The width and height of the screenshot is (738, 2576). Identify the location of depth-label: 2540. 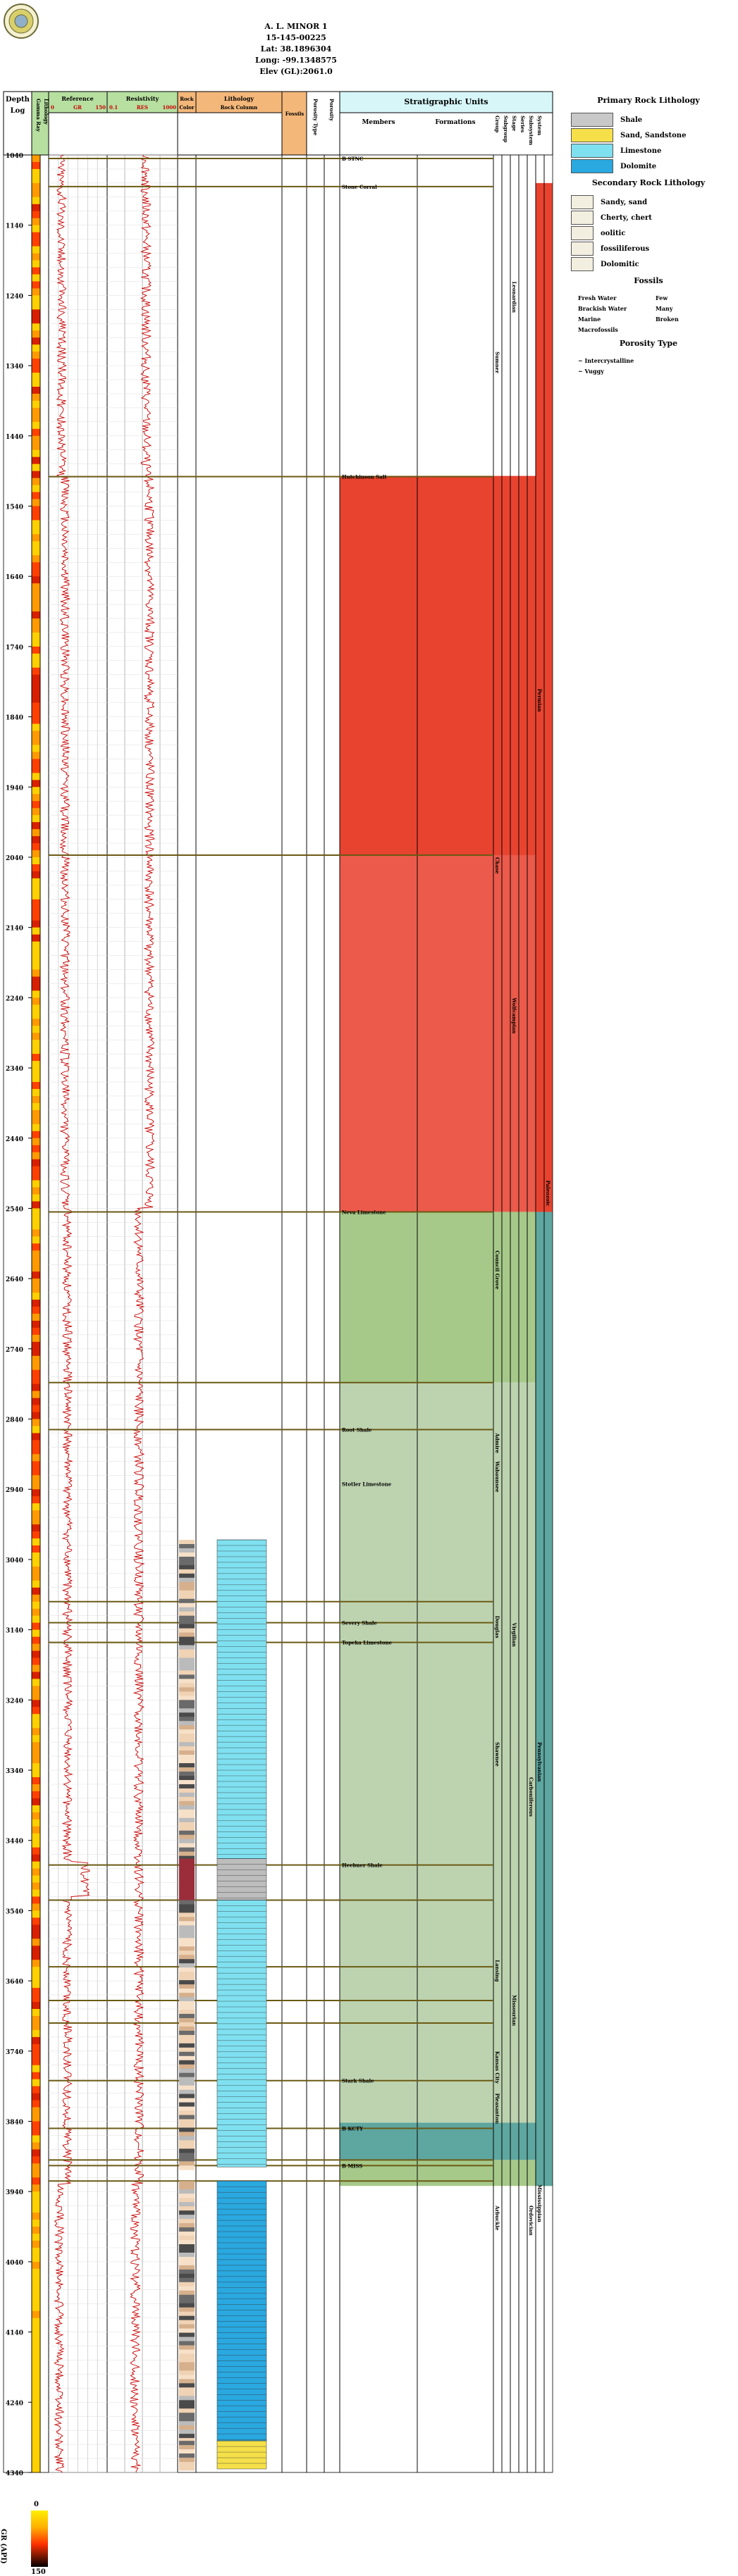
(14, 1209).